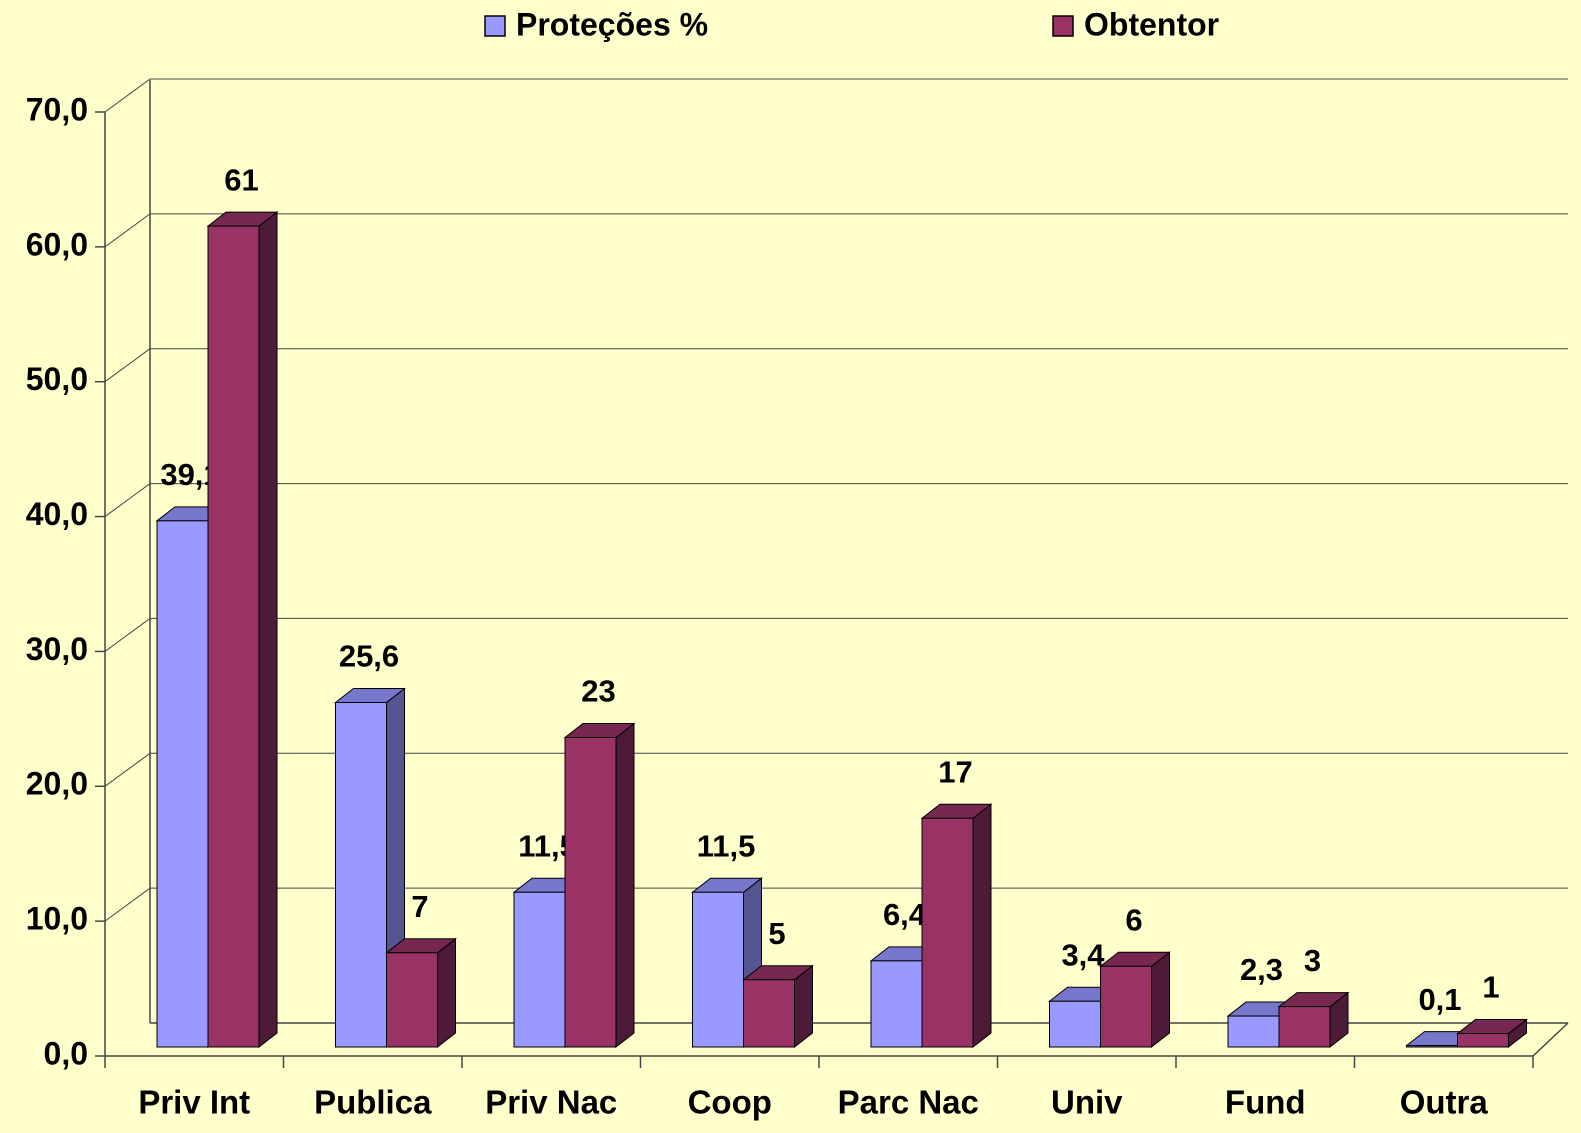 Image resolution: width=1581 pixels, height=1133 pixels. What do you see at coordinates (1312, 960) in the screenshot?
I see `value-label: 3` at bounding box center [1312, 960].